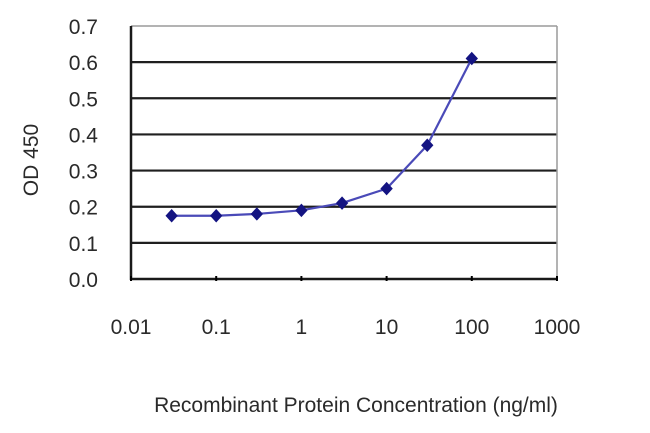 This screenshot has height=433, width=650. What do you see at coordinates (83, 244) in the screenshot?
I see `y-tick-label: 0.1` at bounding box center [83, 244].